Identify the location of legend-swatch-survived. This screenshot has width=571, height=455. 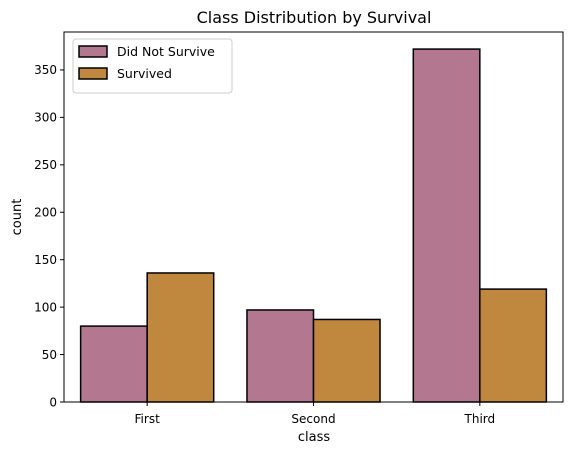
(93, 73).